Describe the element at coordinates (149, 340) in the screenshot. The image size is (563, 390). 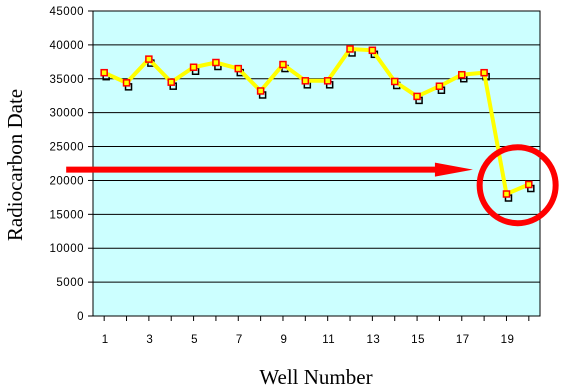
I see `x-tick-label: 3` at that location.